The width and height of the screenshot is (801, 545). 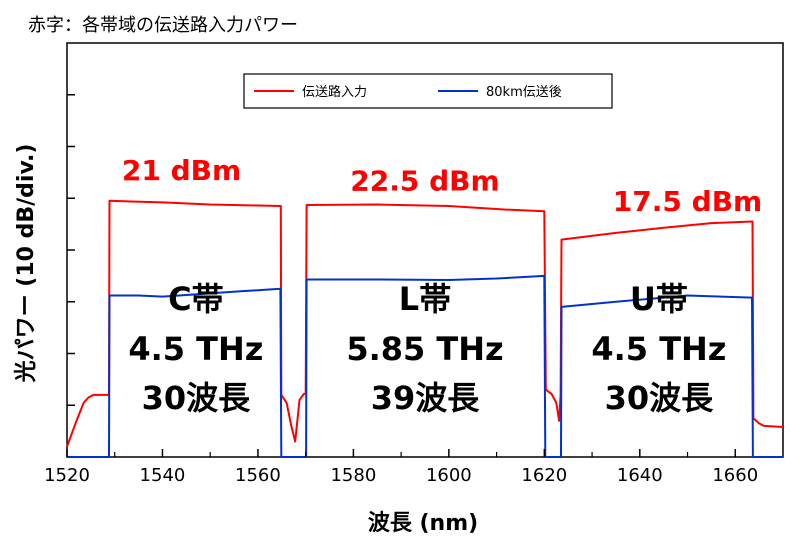 I want to click on x-axis-ticks: 1520 1540 1560 1580 1600 1620 1640 1660, so click(x=401, y=467).